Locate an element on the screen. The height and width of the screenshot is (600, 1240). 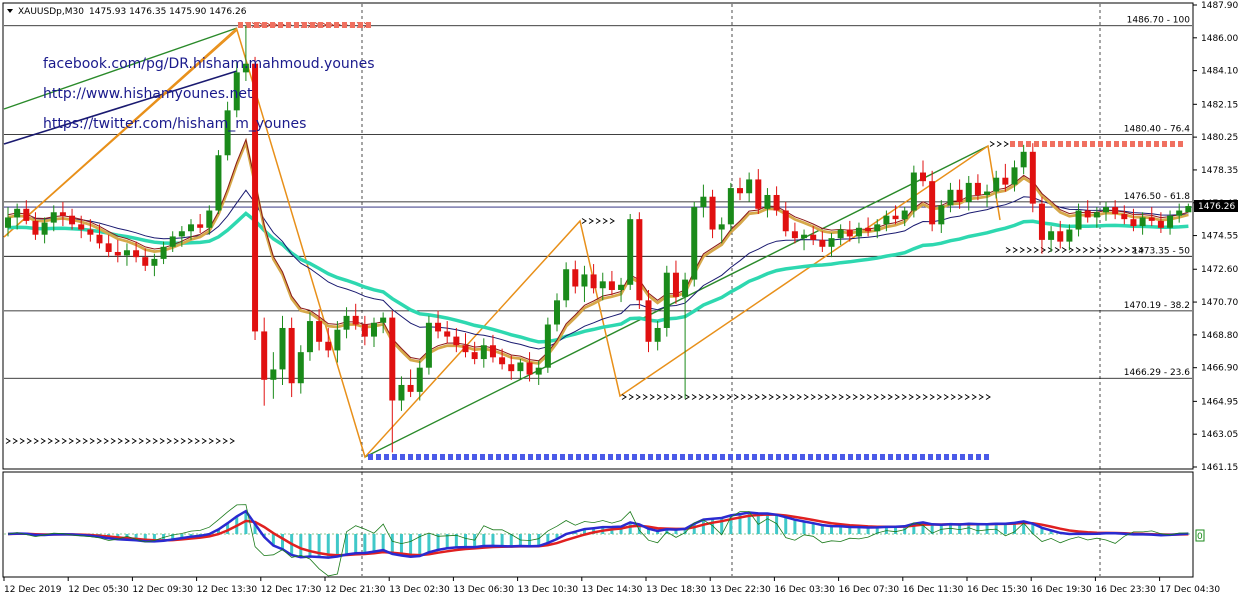
time-tick-label: 16 Dec 15:30 is located at coordinates (997, 590).